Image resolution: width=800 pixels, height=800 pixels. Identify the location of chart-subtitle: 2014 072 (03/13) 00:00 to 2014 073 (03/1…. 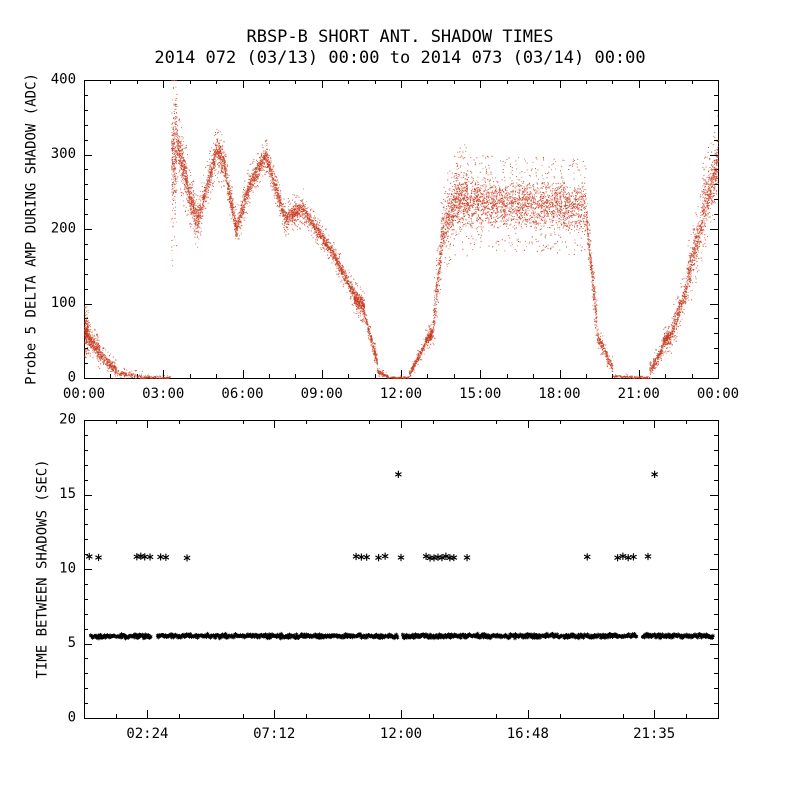
(400, 58).